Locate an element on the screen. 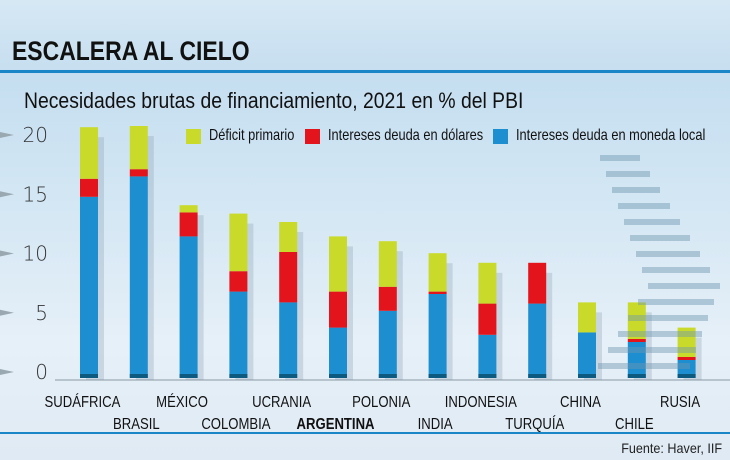 This screenshot has height=460, width=730. legend-swatch-deficit is located at coordinates (193, 136).